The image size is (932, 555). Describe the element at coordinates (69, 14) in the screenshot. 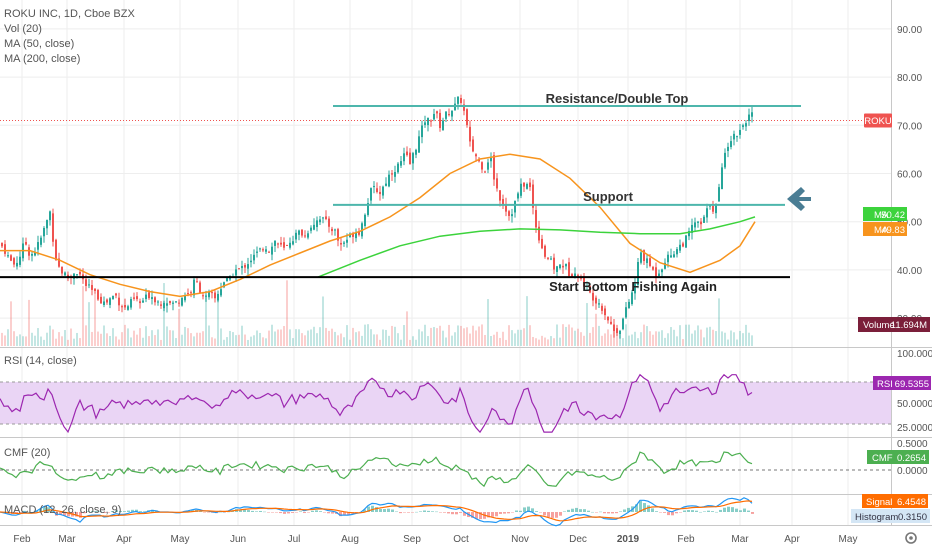

I see `symbol-title: ROKU INC, 1D, Cboe BZX` at that location.